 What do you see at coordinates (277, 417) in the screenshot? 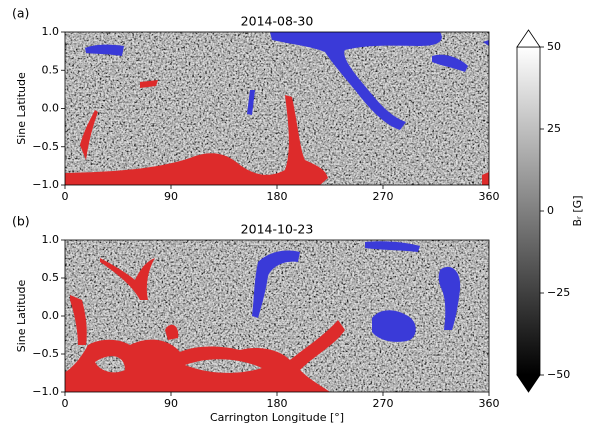
I see `x-axis-label: Carrington Longitude [°]` at bounding box center [277, 417].